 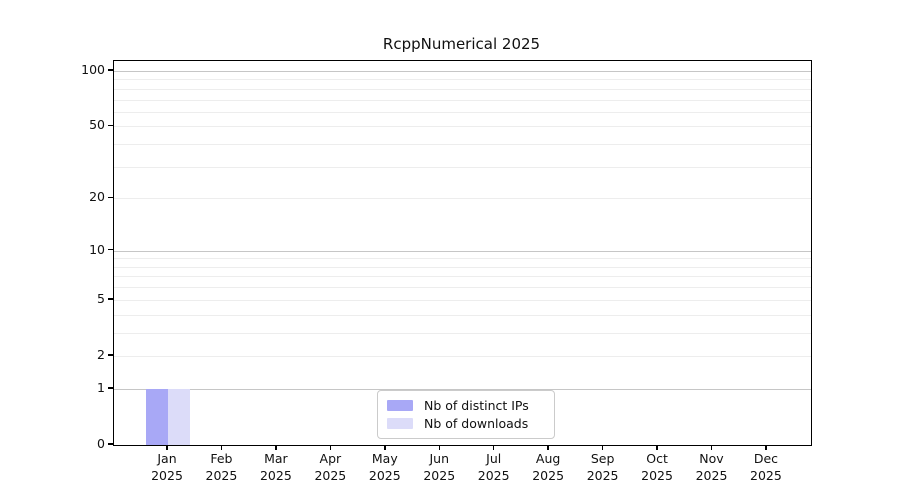 What do you see at coordinates (476, 405) in the screenshot?
I see `legend-label-distinct-ips: Nb of distinct IPs` at bounding box center [476, 405].